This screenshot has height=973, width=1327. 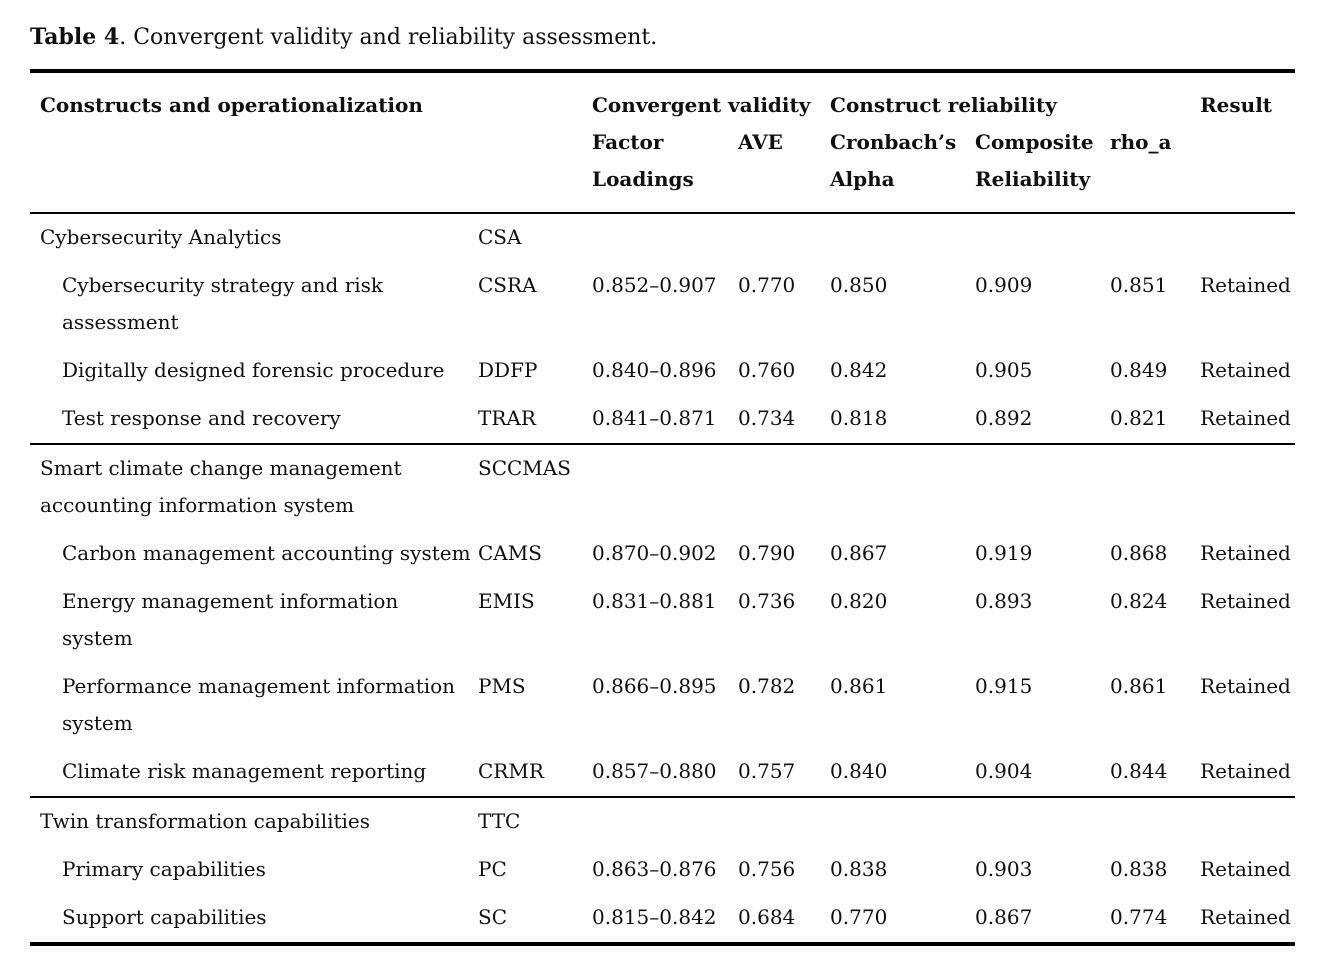 What do you see at coordinates (1139, 285) in the screenshot?
I see `rho-a-cell: 0.851` at bounding box center [1139, 285].